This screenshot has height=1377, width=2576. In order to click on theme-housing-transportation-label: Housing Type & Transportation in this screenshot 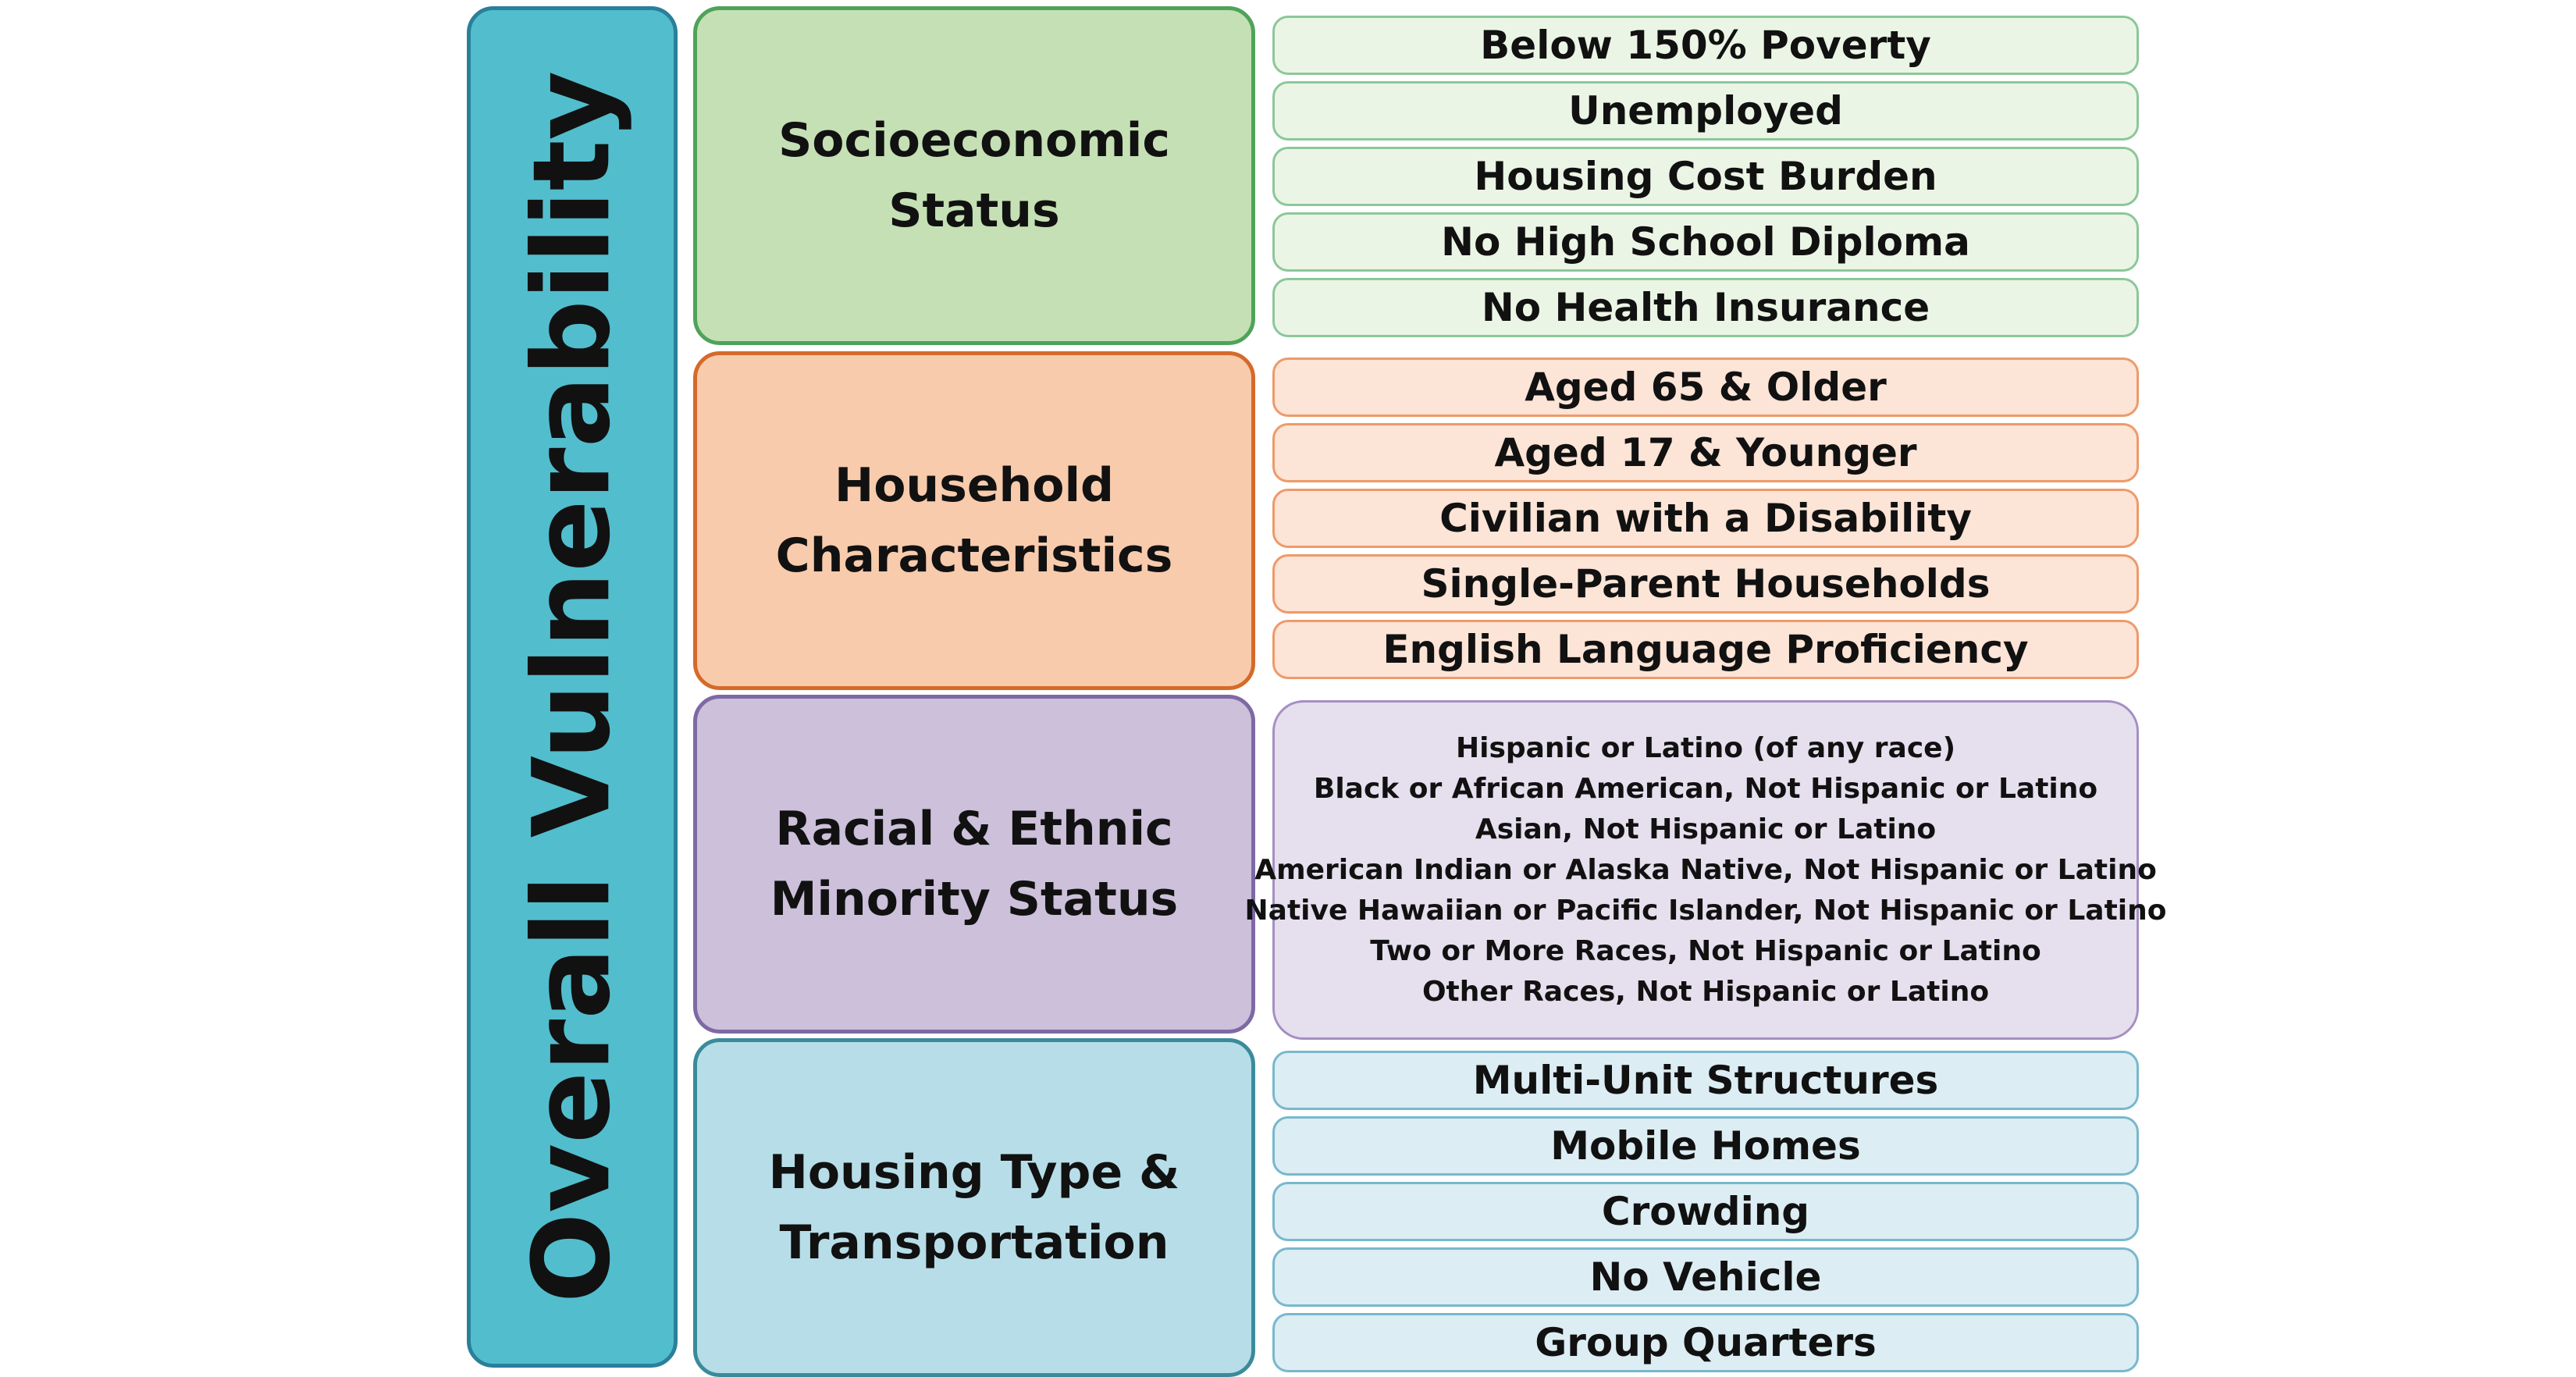, I will do `click(974, 1207)`.